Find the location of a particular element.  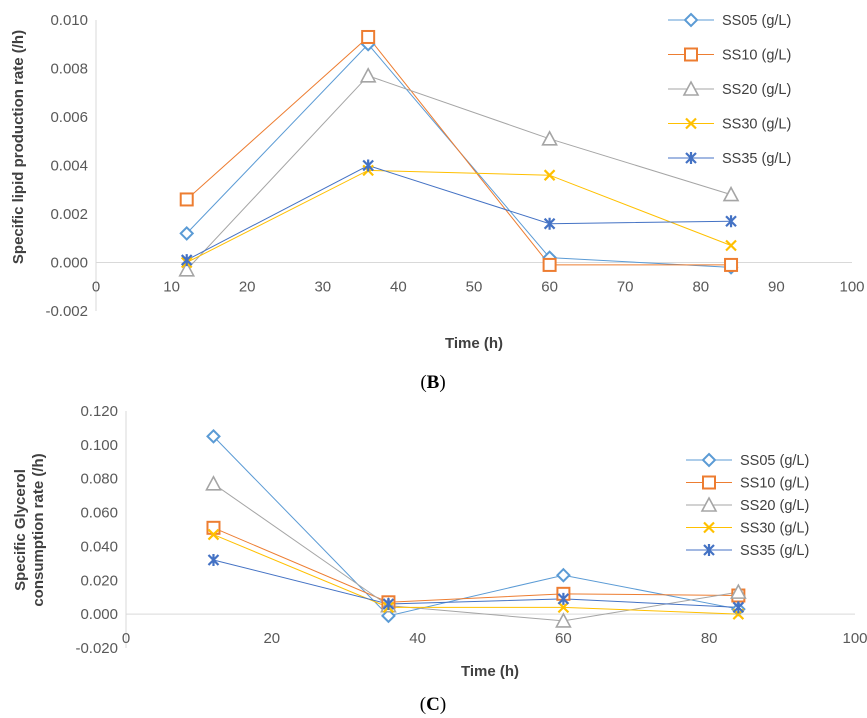

y-tick-label: 0.008 is located at coordinates (69, 69).